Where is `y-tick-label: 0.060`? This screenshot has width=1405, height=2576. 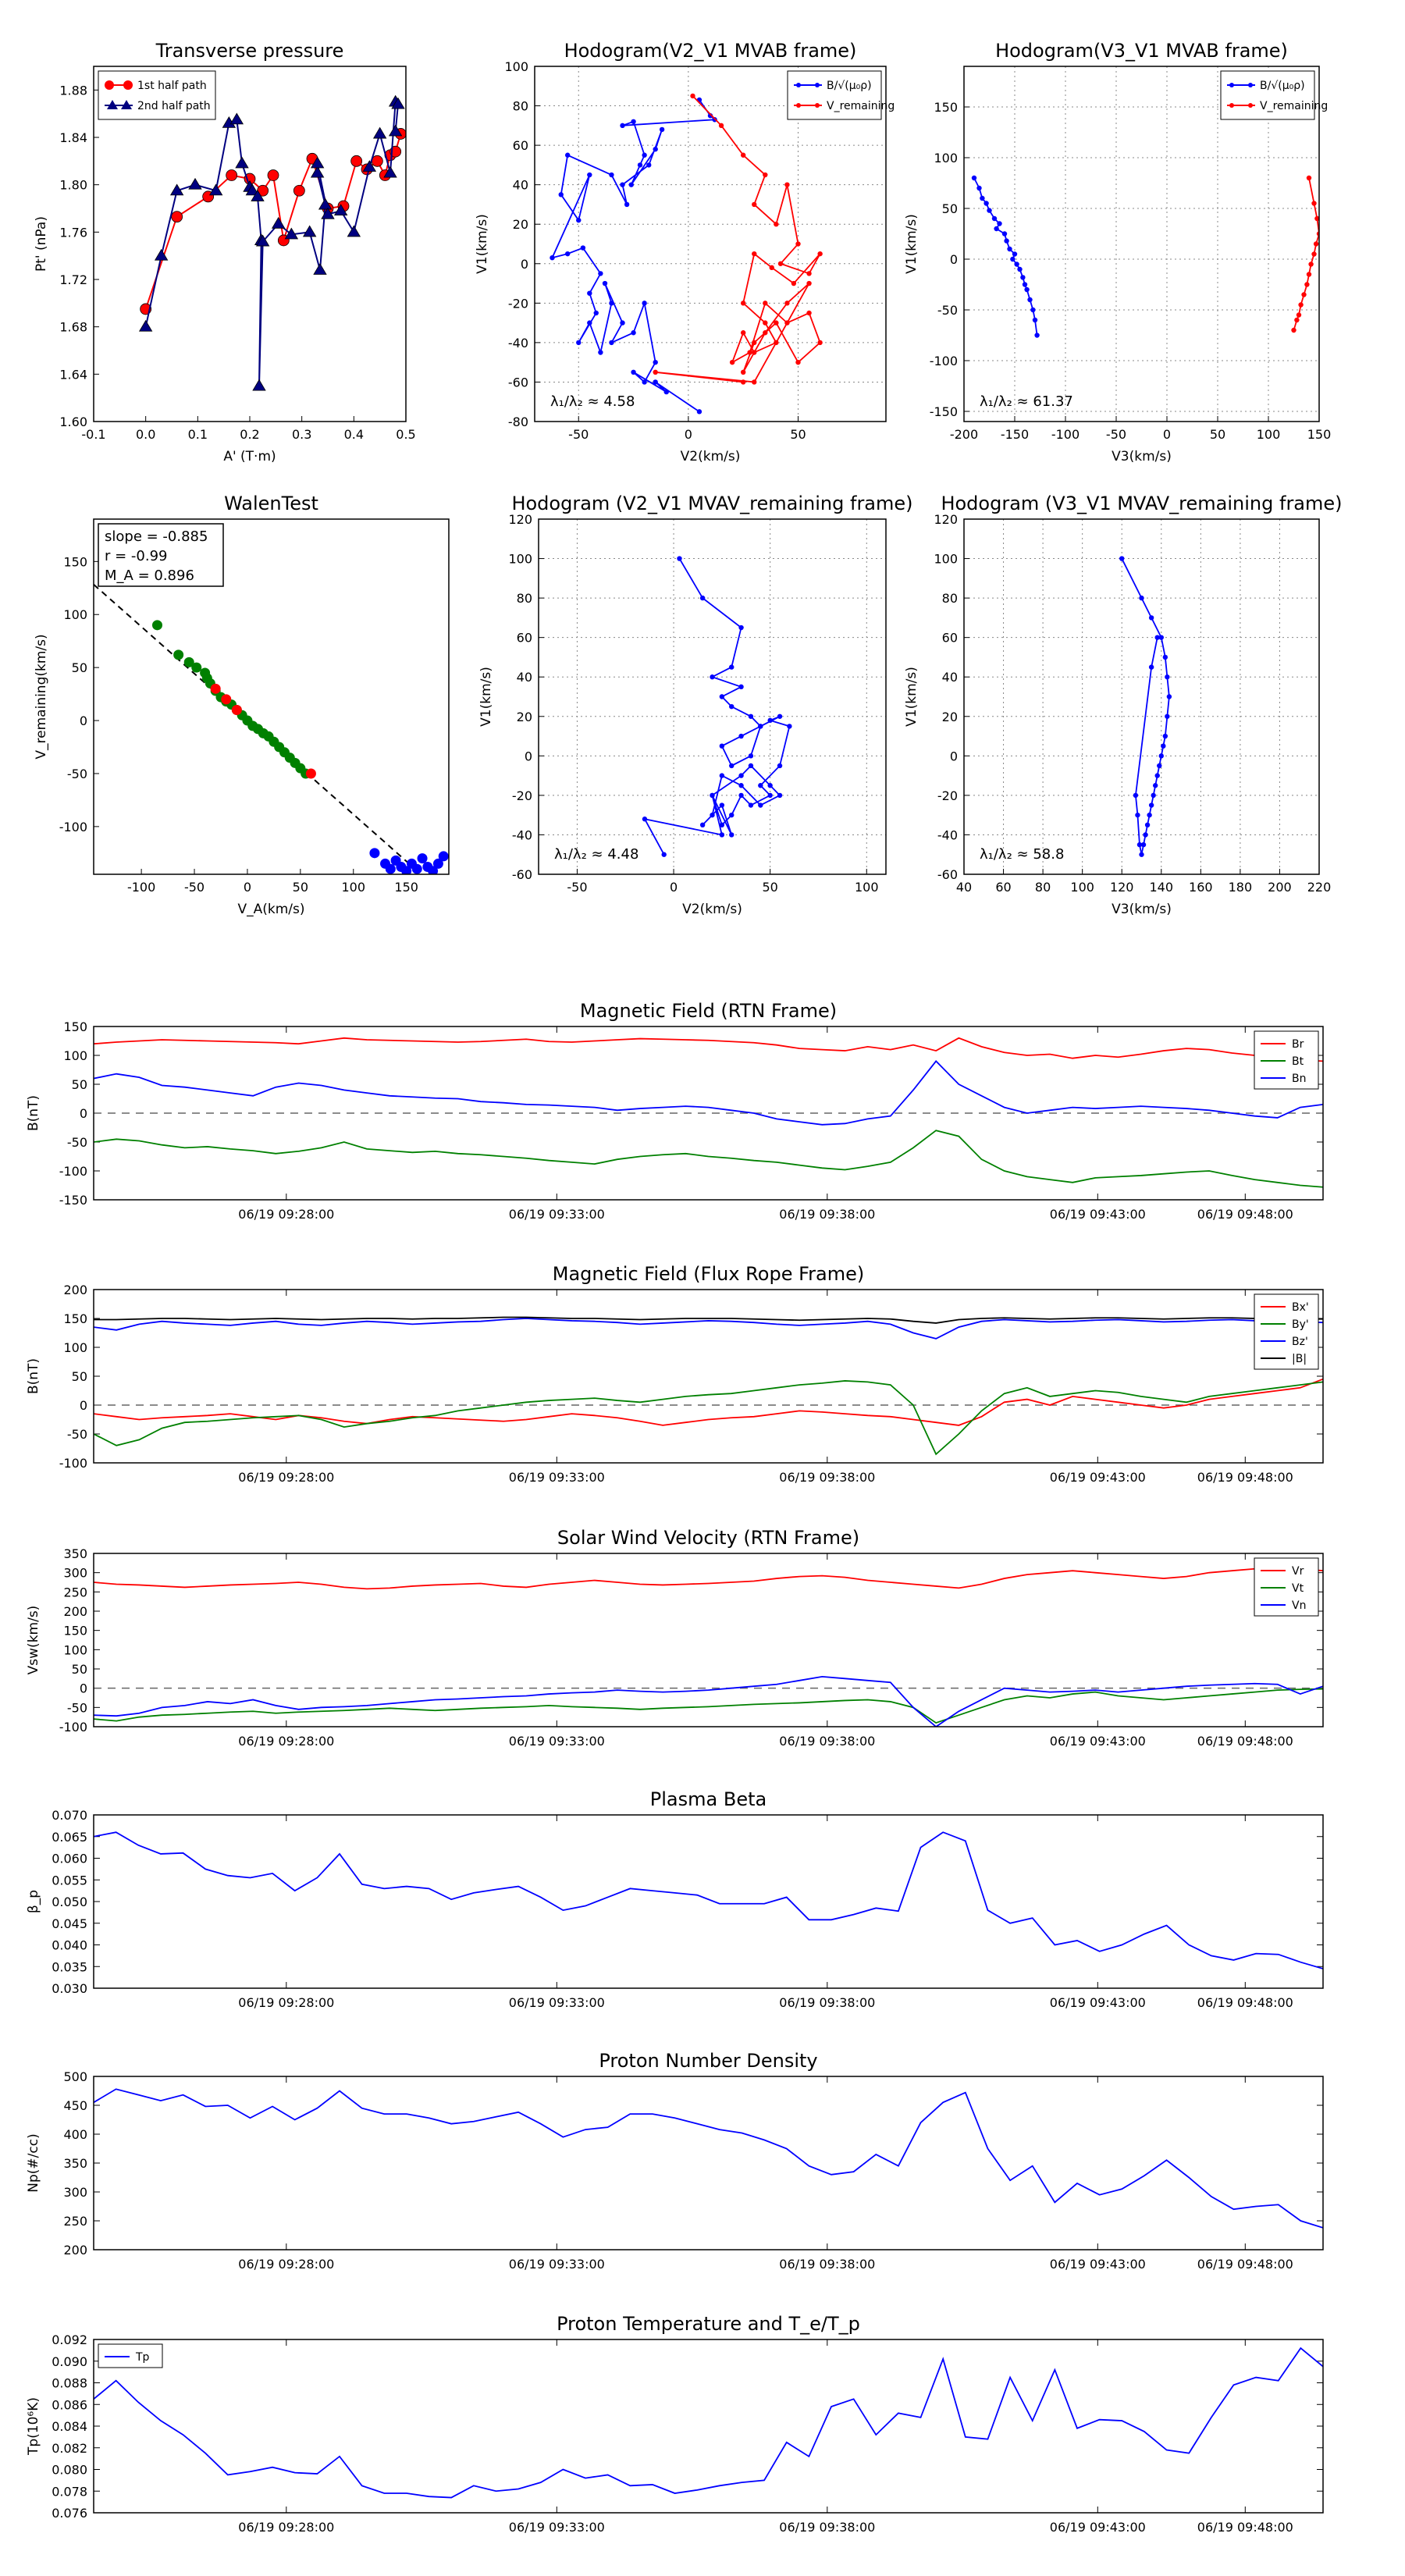
y-tick-label: 0.060 is located at coordinates (69, 1859).